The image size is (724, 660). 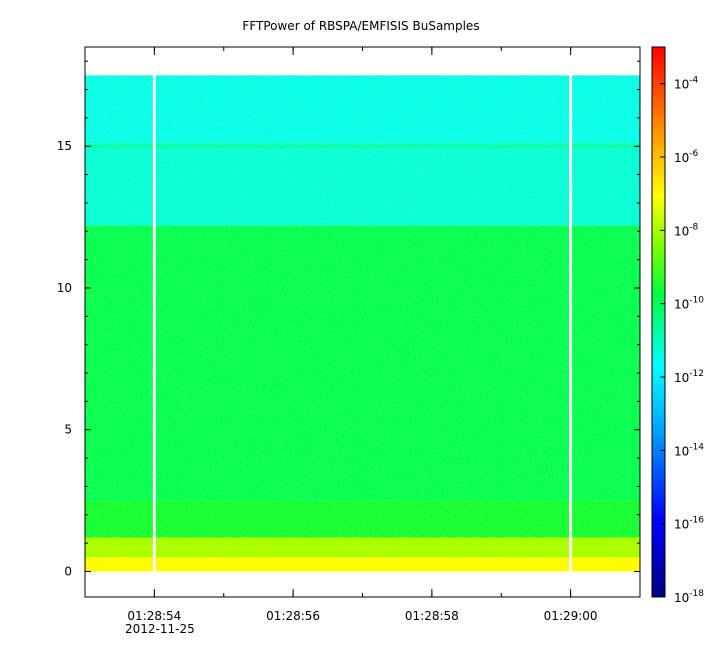 What do you see at coordinates (160, 629) in the screenshot?
I see `x-axis-date-label: 2012-11-25` at bounding box center [160, 629].